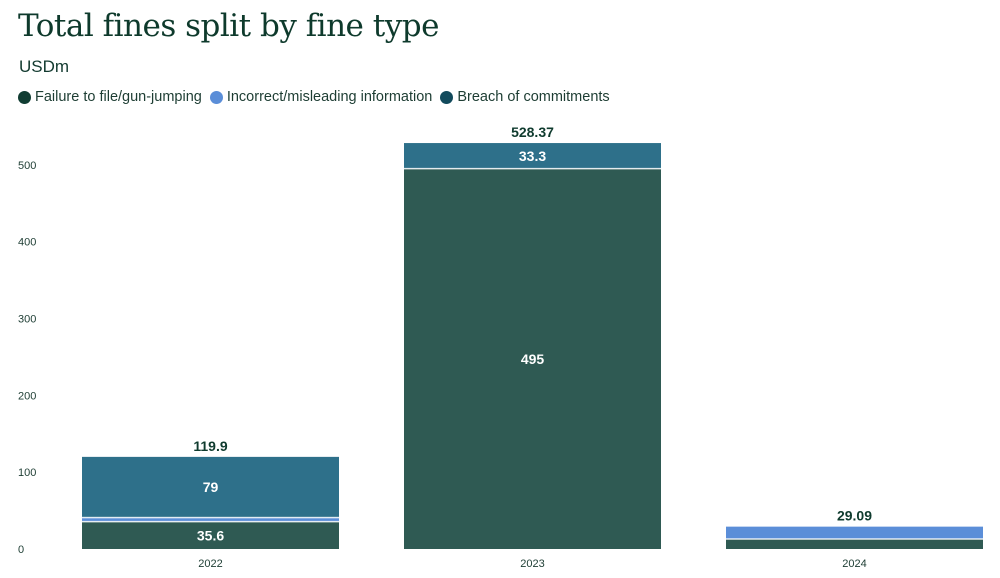  Describe the element at coordinates (210, 446) in the screenshot. I see `total-label-2022: 119.9` at that location.